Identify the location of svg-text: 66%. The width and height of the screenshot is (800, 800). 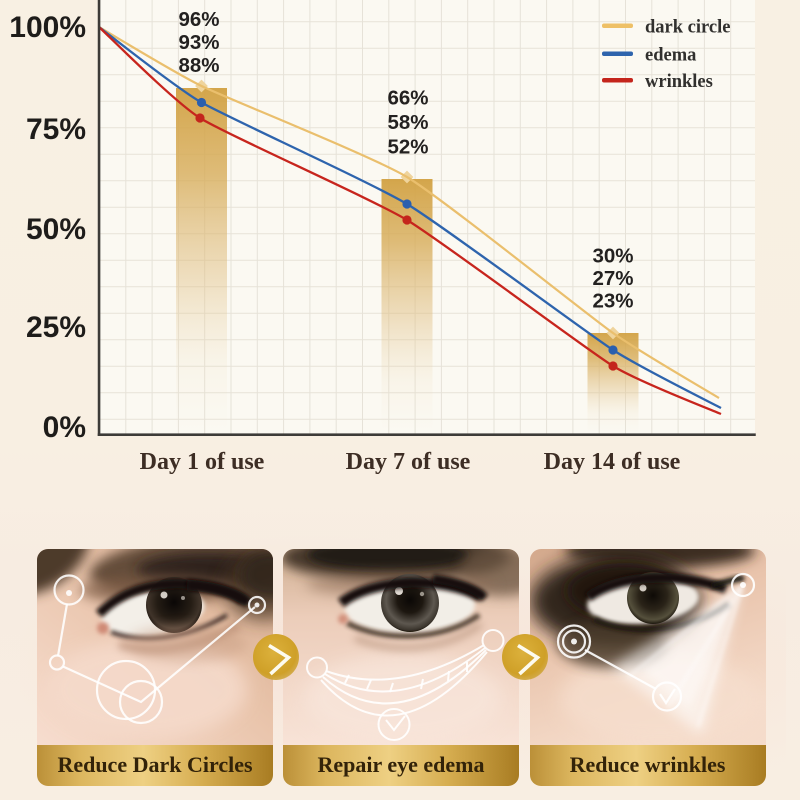
(407, 98).